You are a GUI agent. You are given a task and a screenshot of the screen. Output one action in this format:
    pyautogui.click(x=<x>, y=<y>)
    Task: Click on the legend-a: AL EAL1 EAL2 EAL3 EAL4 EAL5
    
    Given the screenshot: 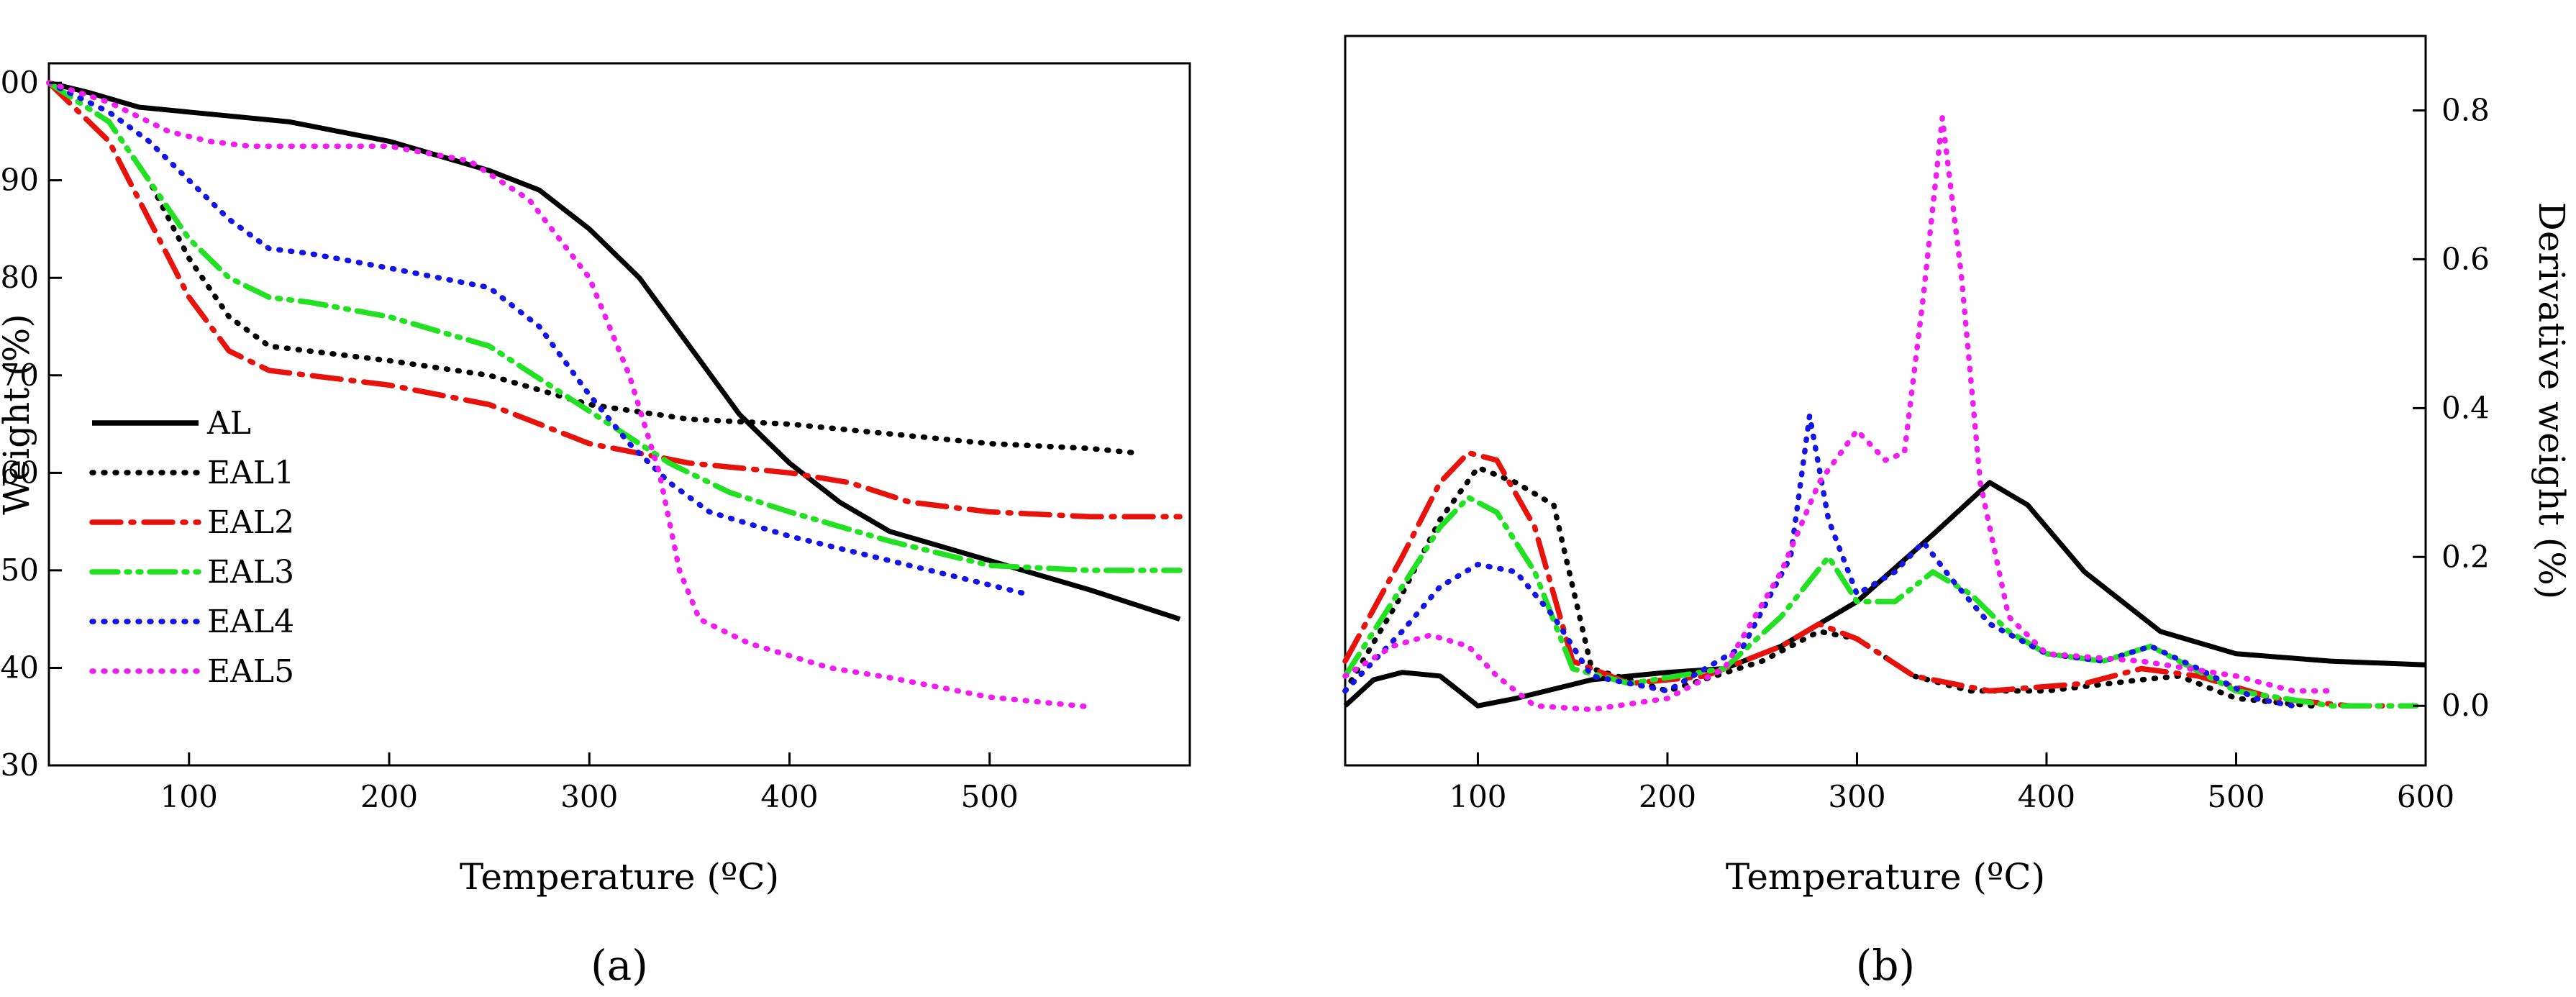 What is the action you would take?
    pyautogui.click(x=191, y=547)
    